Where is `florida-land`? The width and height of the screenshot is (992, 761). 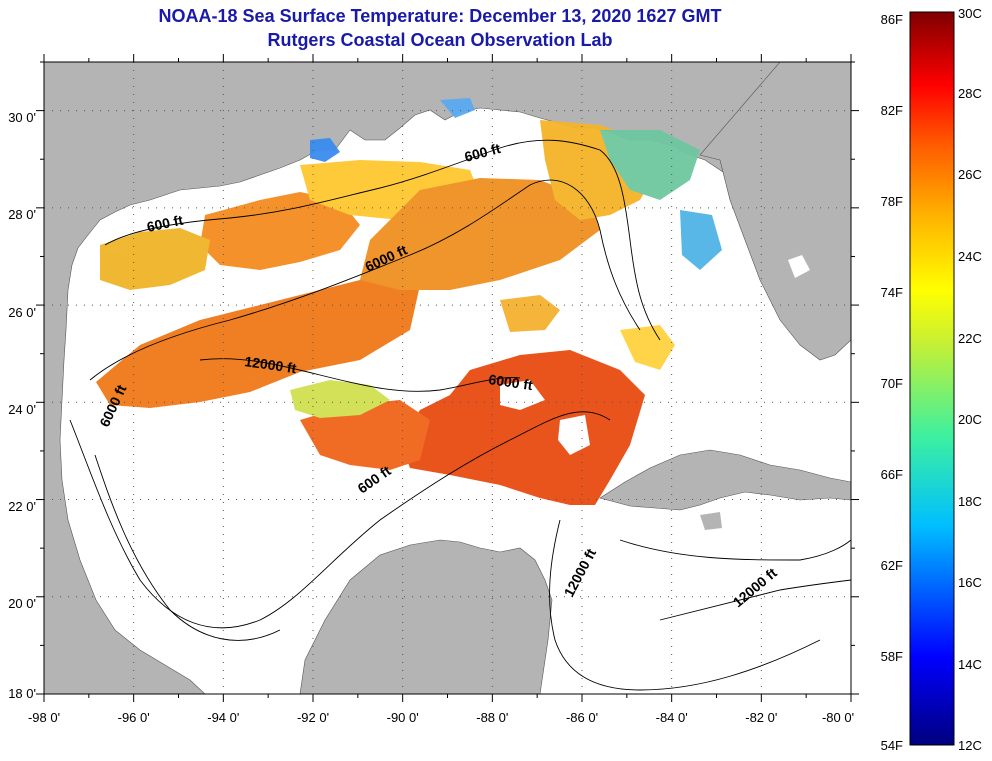 florida-land is located at coordinates (775, 211).